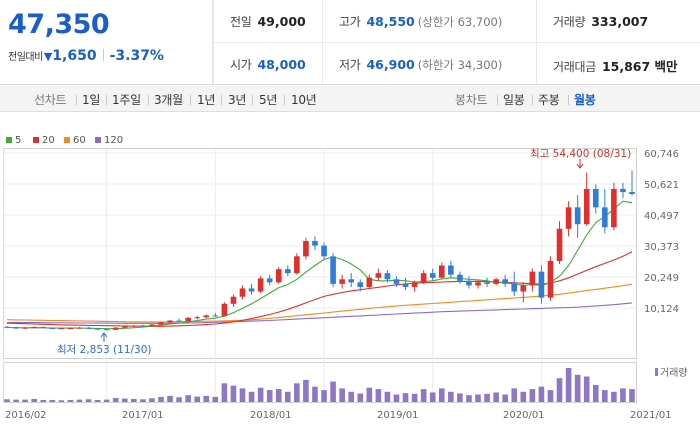 The height and width of the screenshot is (434, 700). I want to click on period-3m: 3개월, so click(168, 100).